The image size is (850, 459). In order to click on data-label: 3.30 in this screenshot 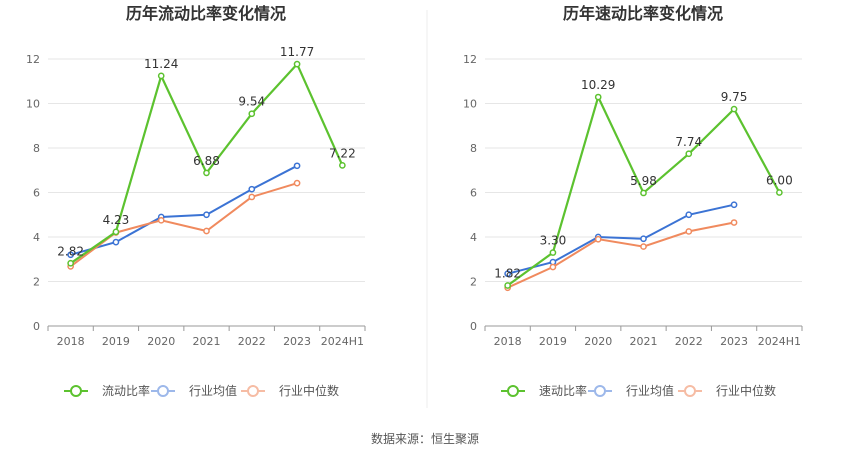, I will do `click(553, 241)`.